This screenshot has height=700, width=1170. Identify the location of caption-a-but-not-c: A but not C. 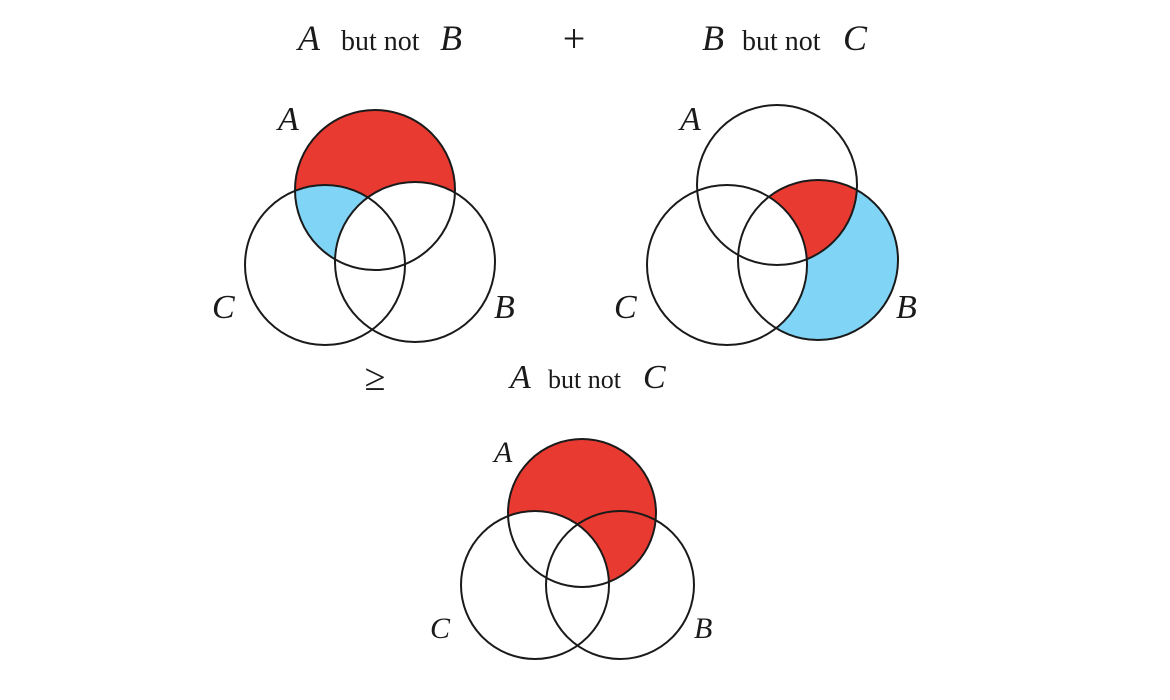
(587, 377).